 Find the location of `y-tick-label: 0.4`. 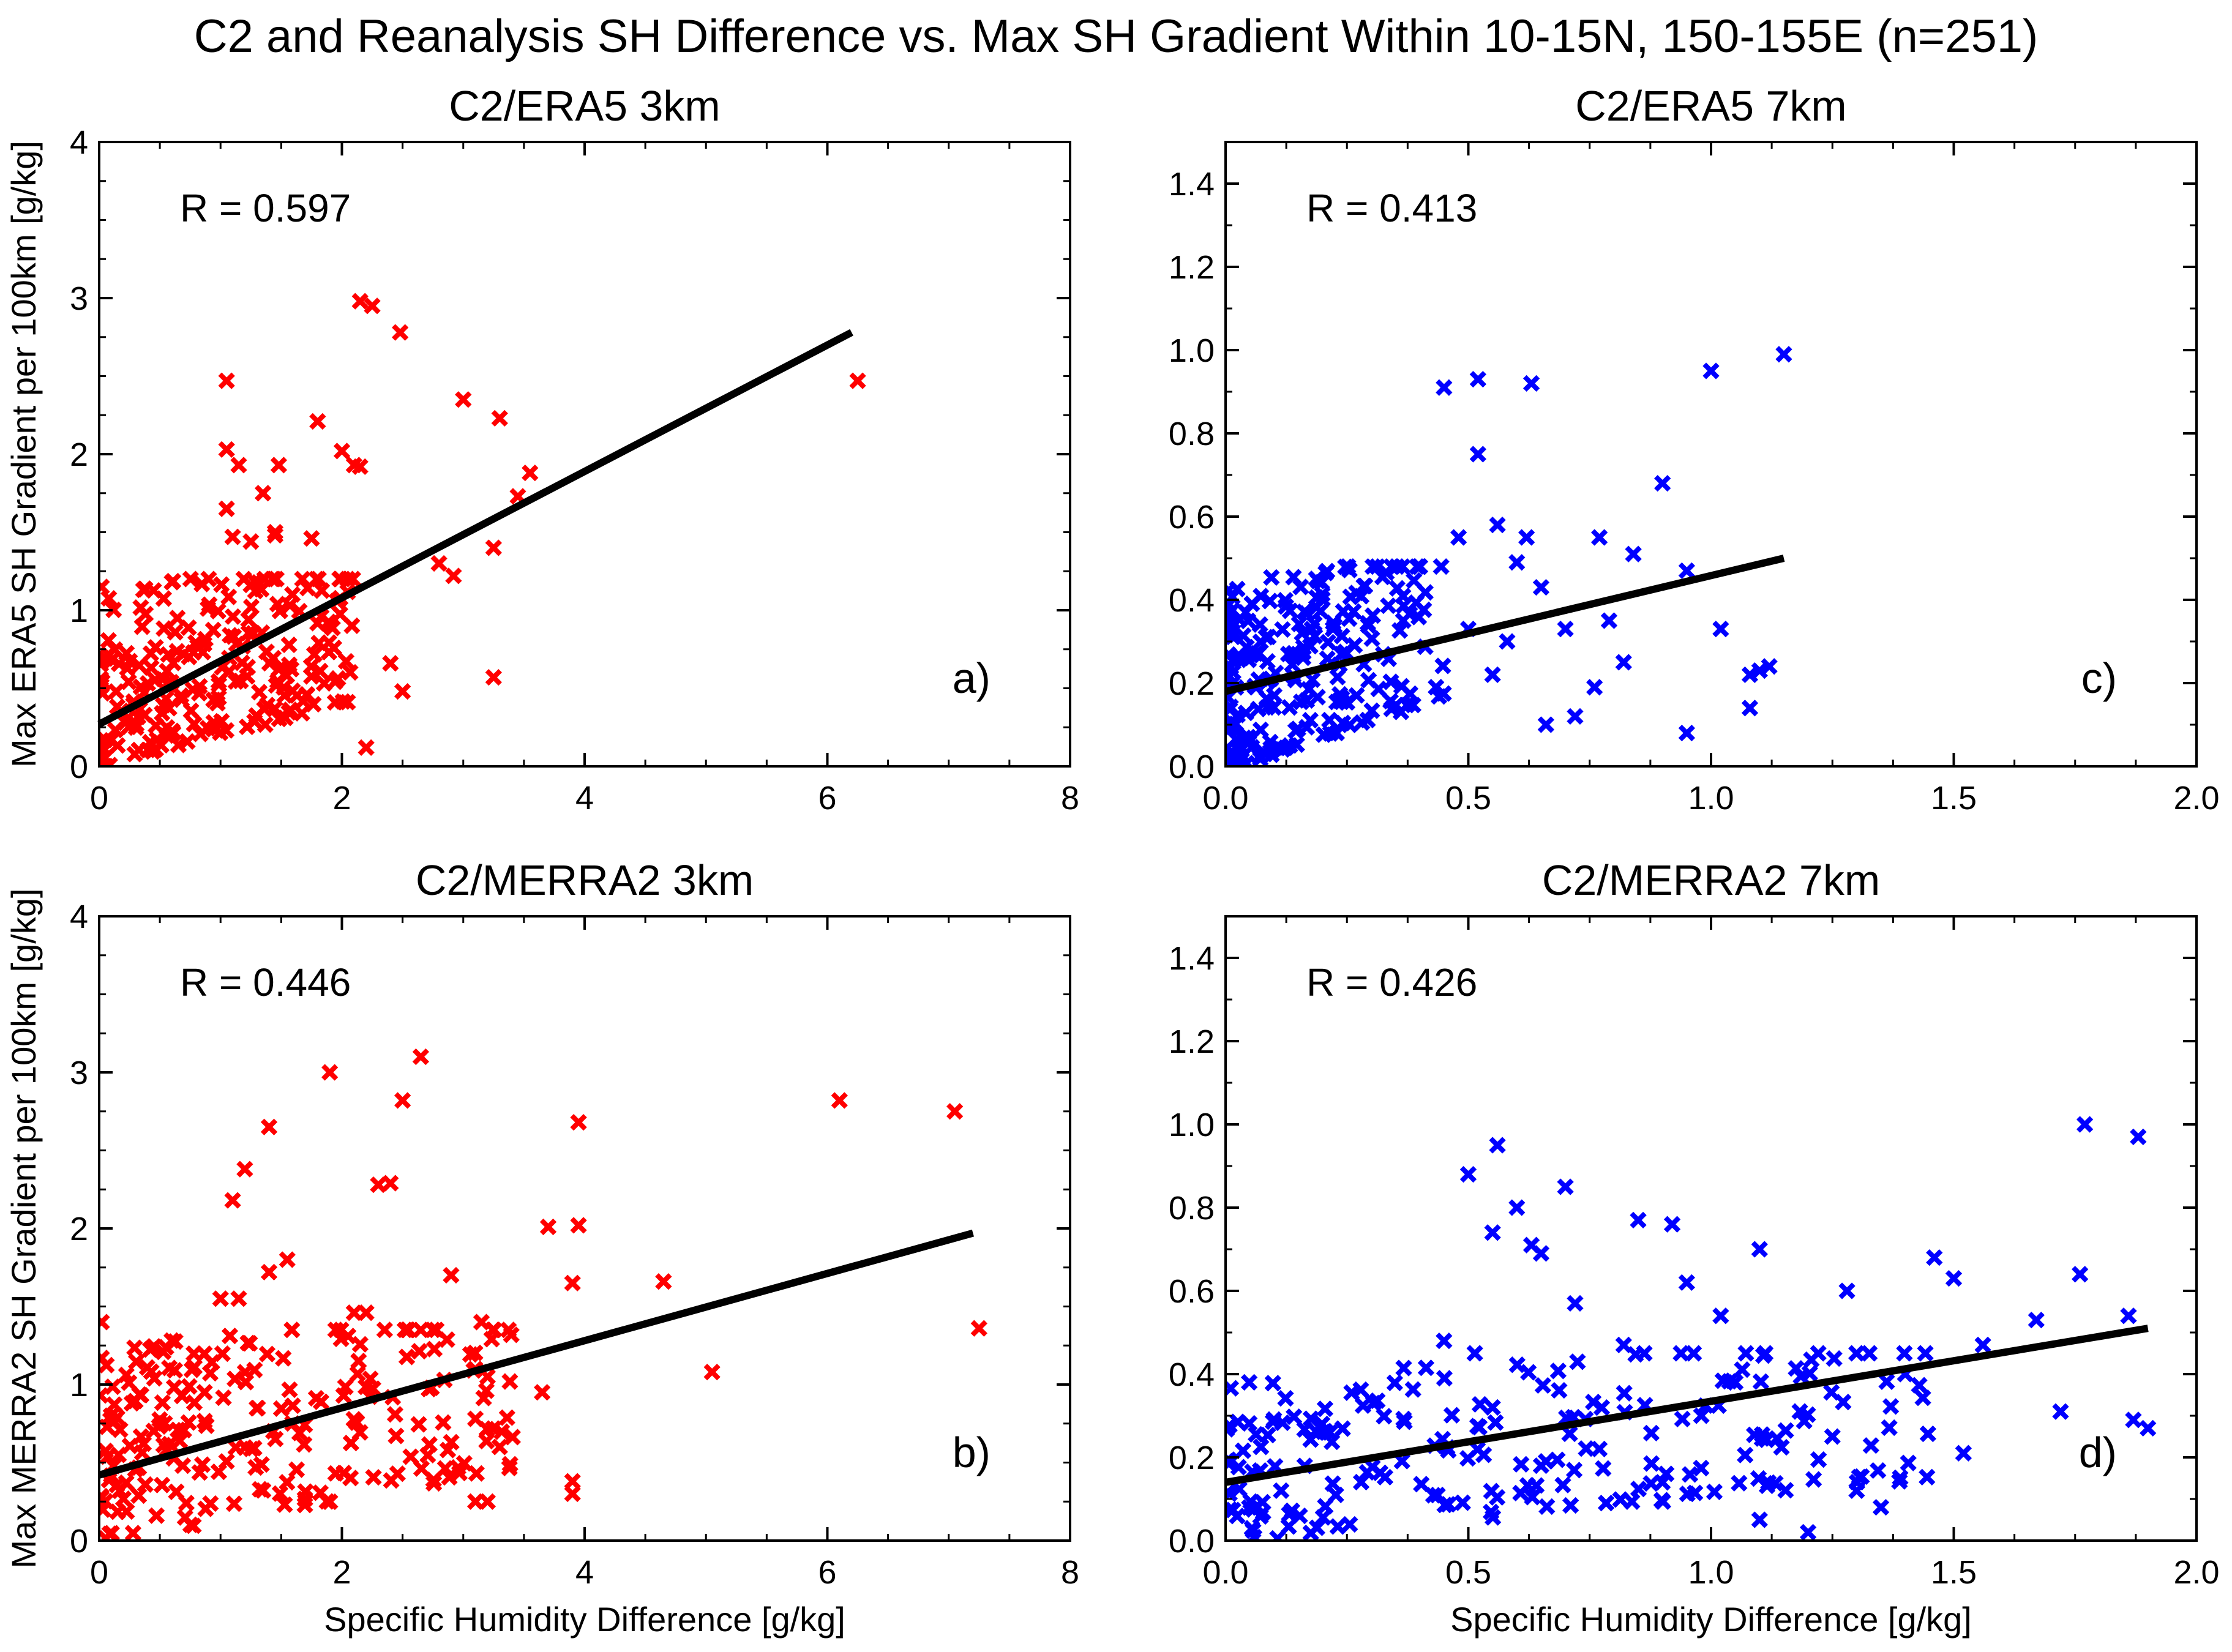

y-tick-label: 0.4 is located at coordinates (1192, 1375).